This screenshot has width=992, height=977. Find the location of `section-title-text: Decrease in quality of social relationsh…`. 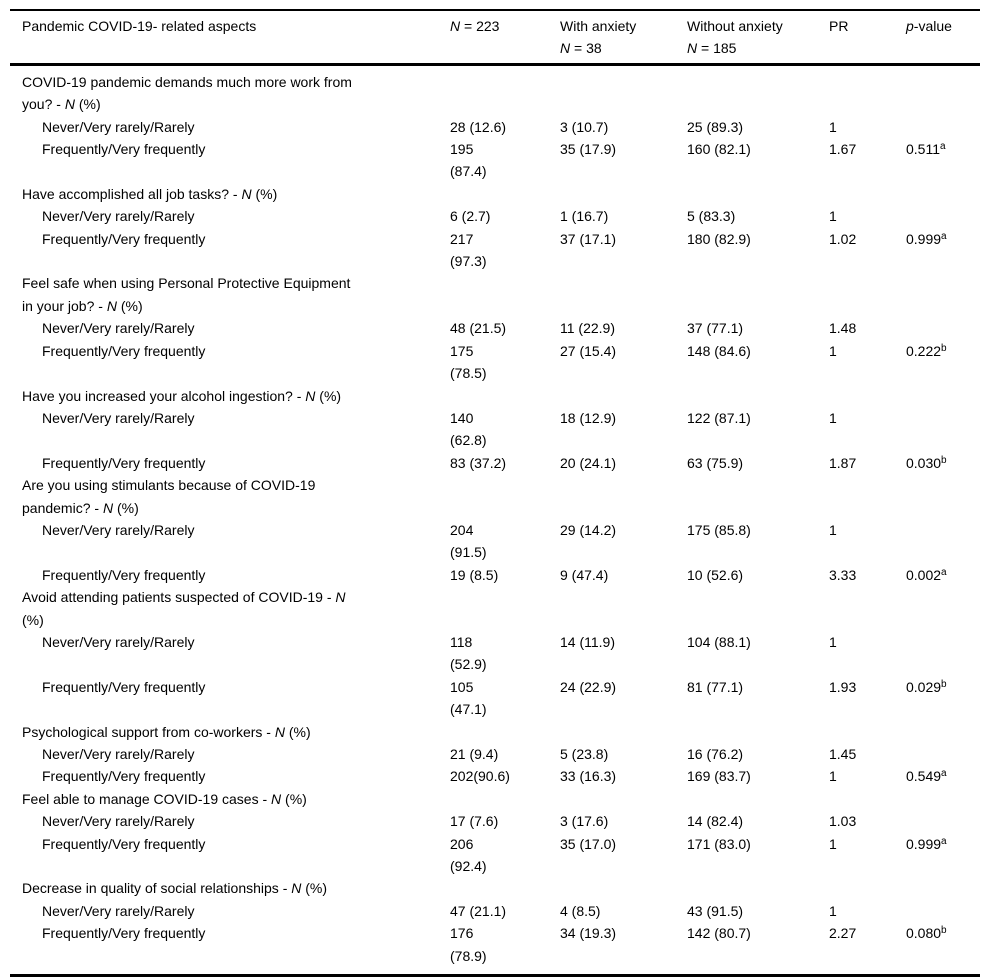

section-title-text: Decrease in quality of social relationsh… is located at coordinates (157, 888).